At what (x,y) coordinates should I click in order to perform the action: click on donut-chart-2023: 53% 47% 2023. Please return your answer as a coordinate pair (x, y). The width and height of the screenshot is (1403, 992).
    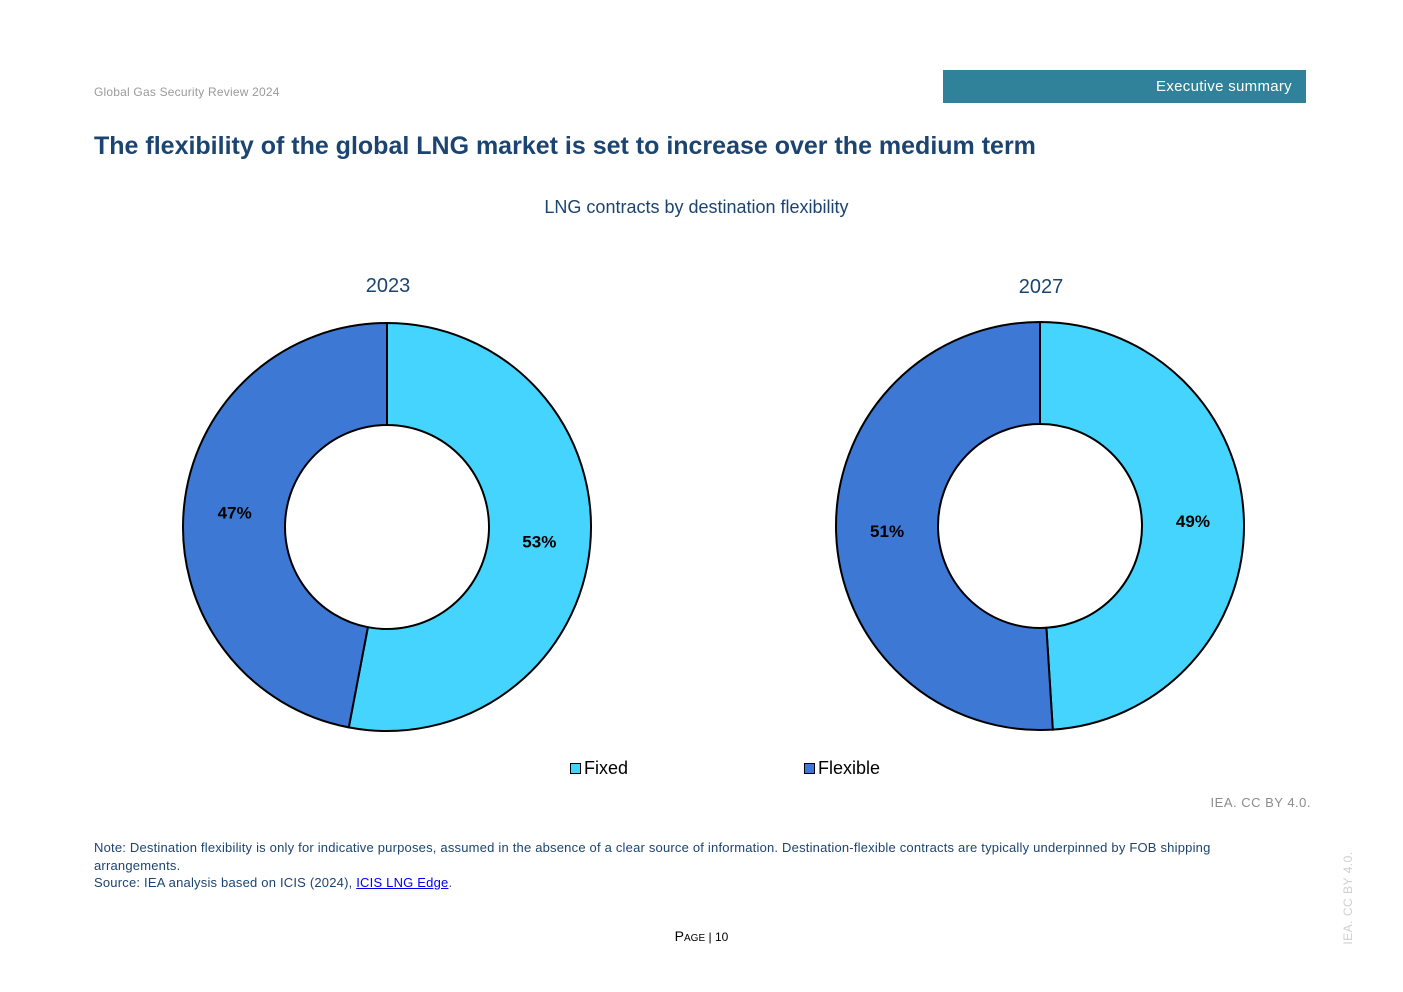
    Looking at the image, I should click on (387, 503).